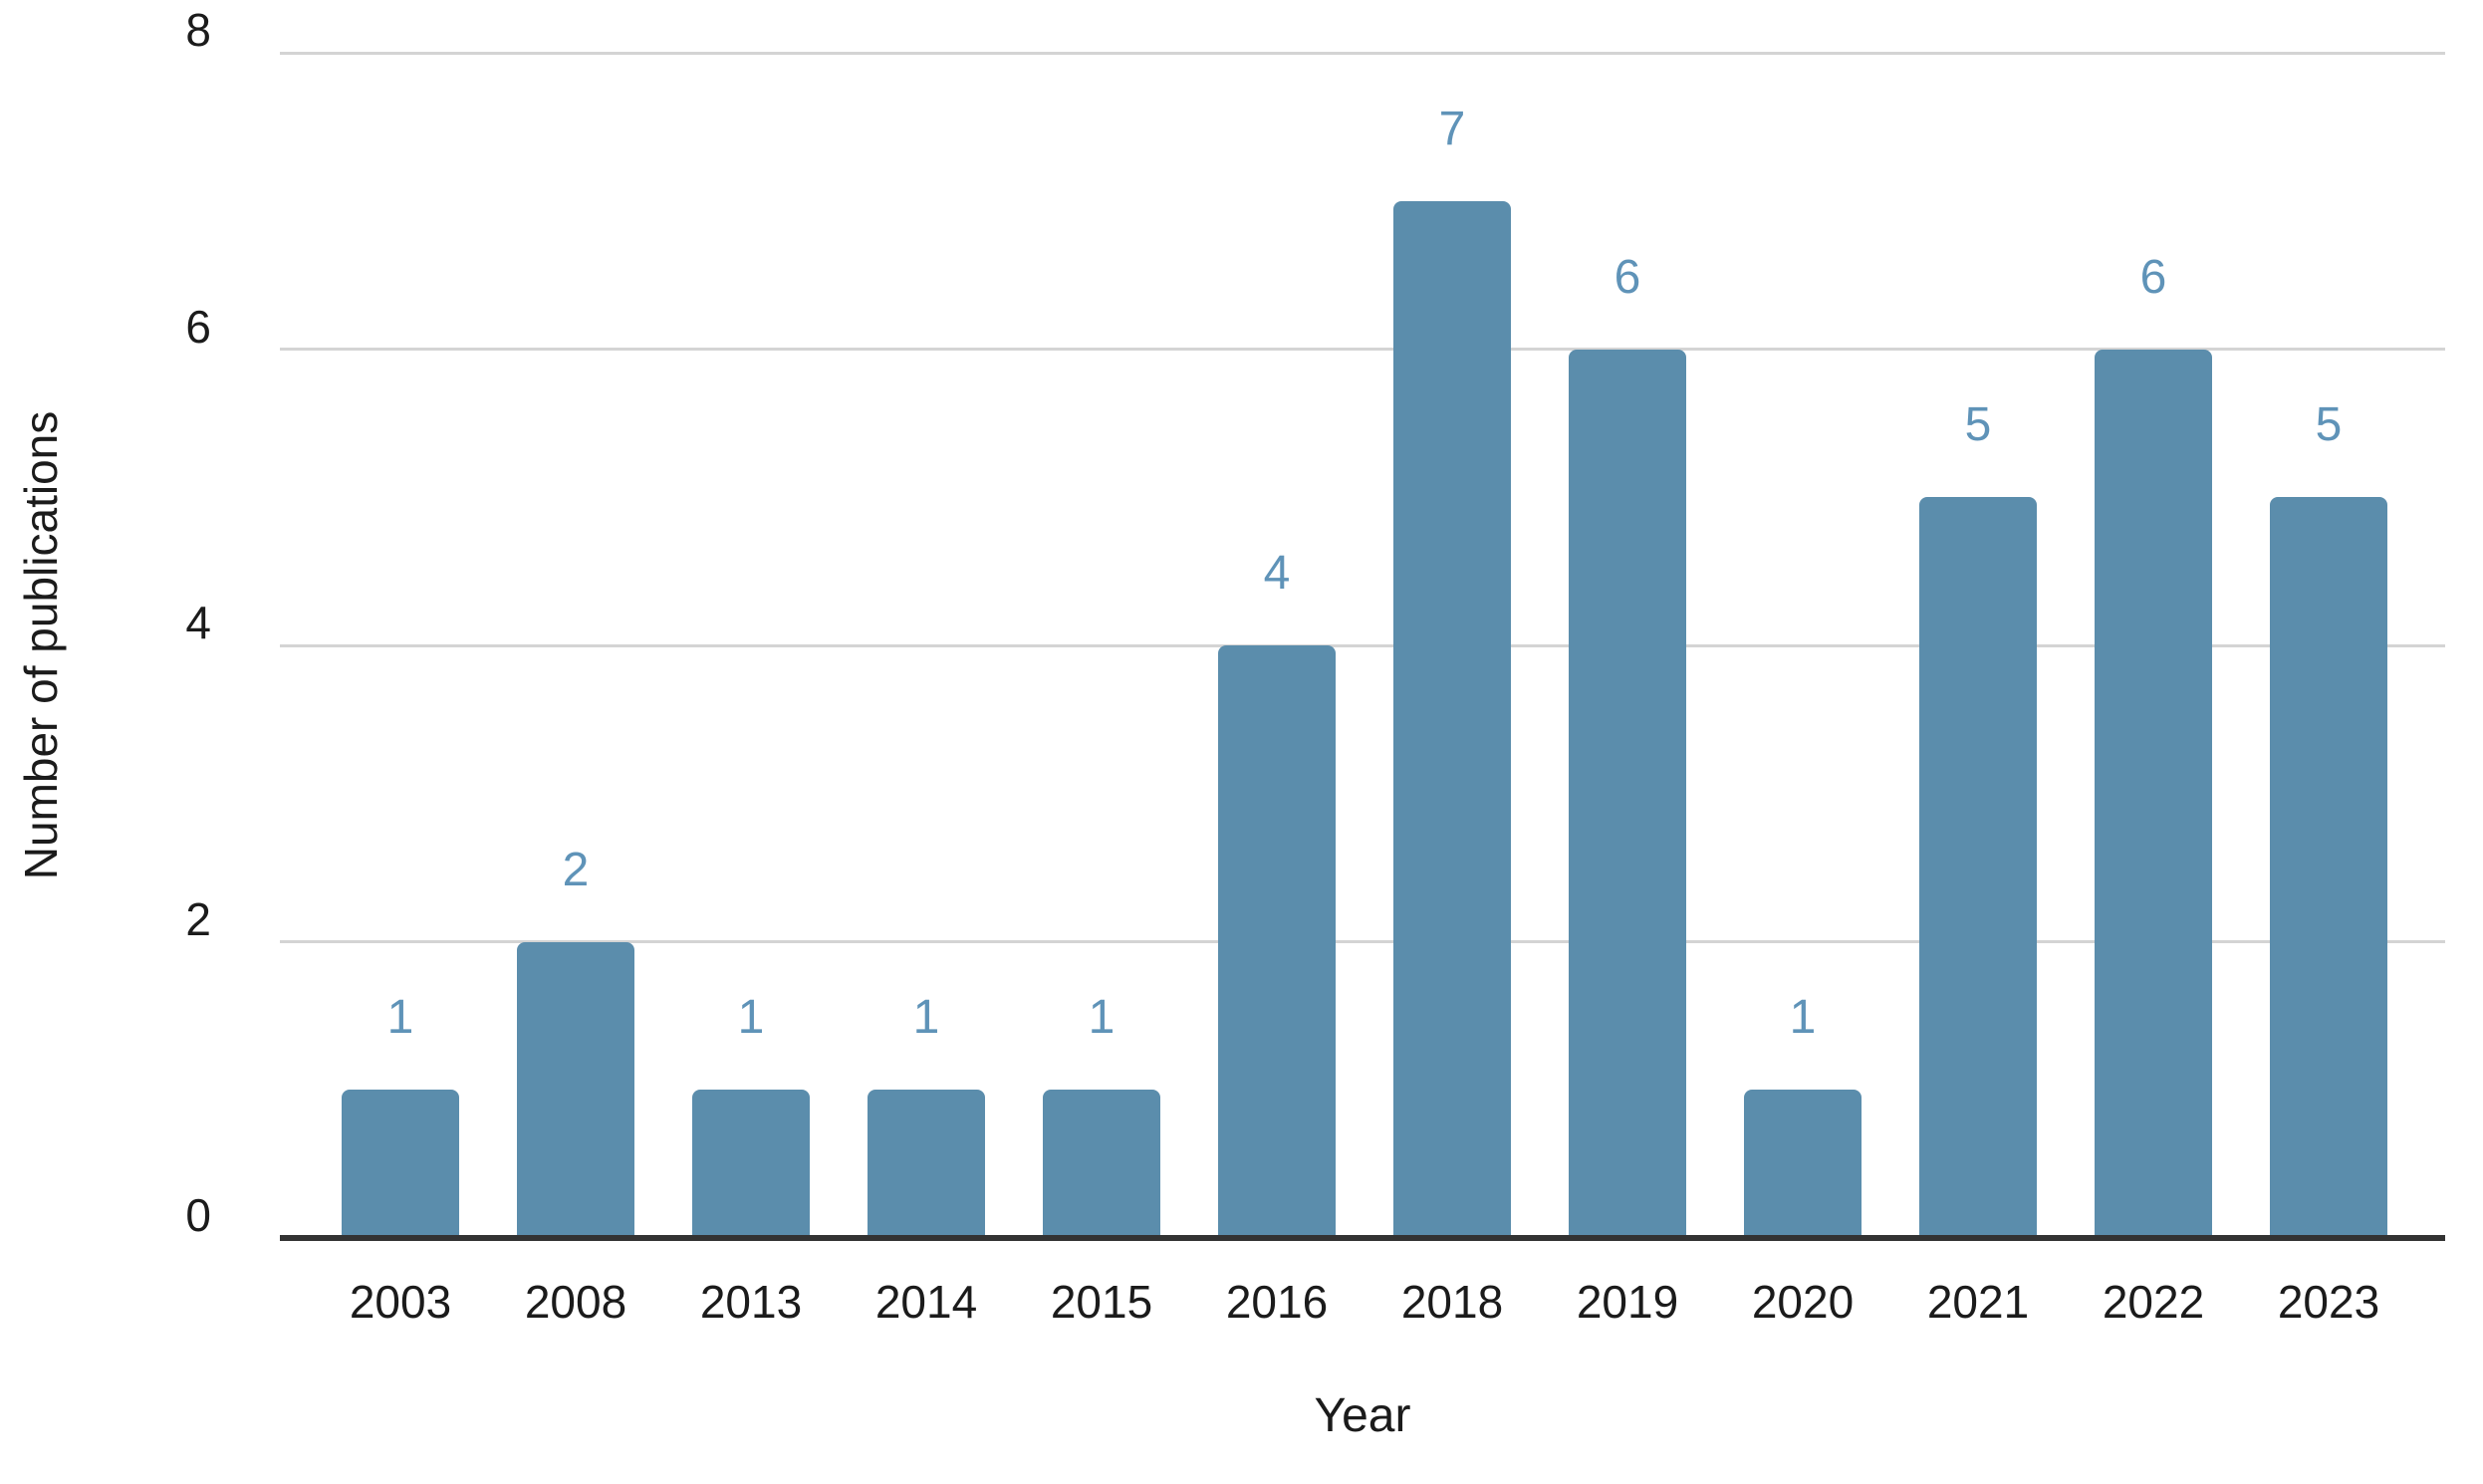  Describe the element at coordinates (1803, 1302) in the screenshot. I see `x-tick-label: 2020` at that location.